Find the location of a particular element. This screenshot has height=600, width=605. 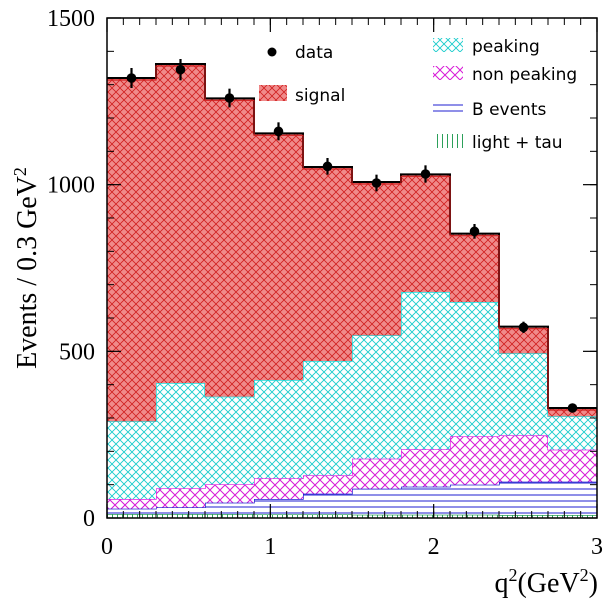

legend-item-signal: signal is located at coordinates (302, 95).